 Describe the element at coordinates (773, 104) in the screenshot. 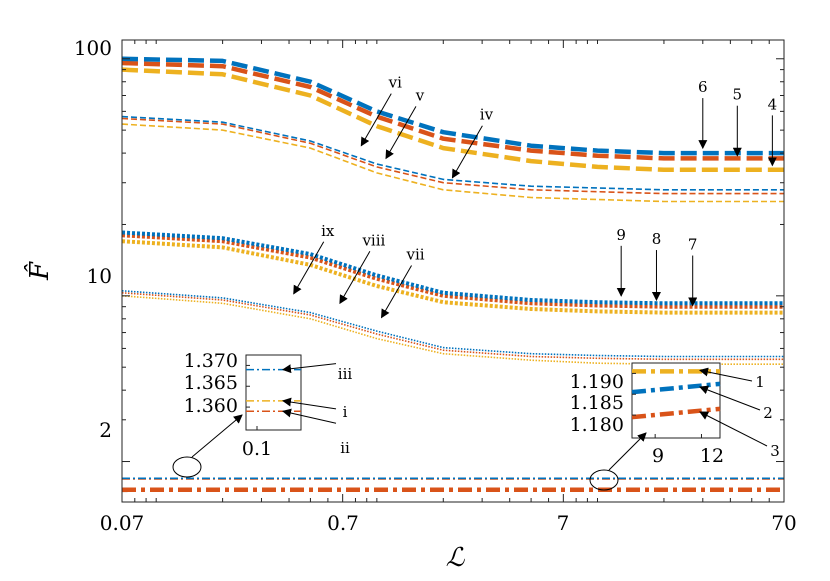

I see `annotation-label: 4` at that location.